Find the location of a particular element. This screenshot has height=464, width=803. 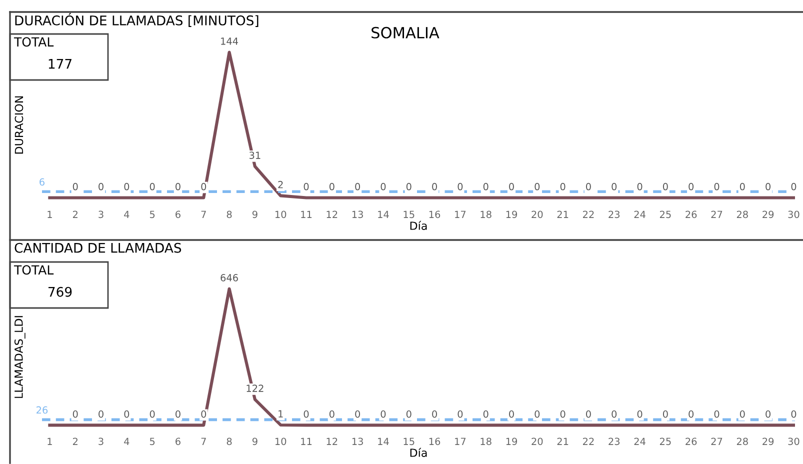

data-label: 144 is located at coordinates (229, 41).